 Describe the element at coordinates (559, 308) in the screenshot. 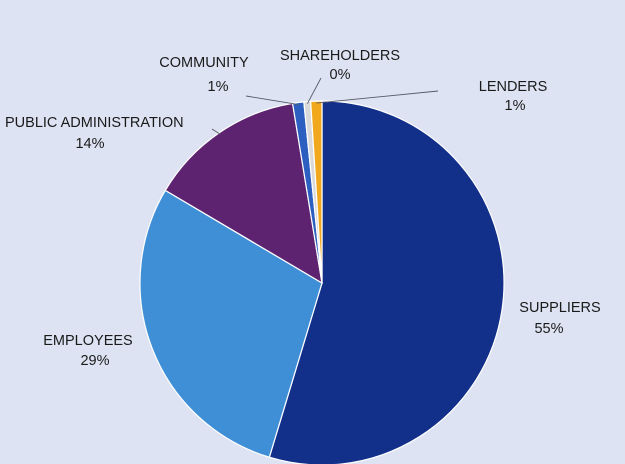

I see `suppliers-name: SUPPLIERS` at that location.